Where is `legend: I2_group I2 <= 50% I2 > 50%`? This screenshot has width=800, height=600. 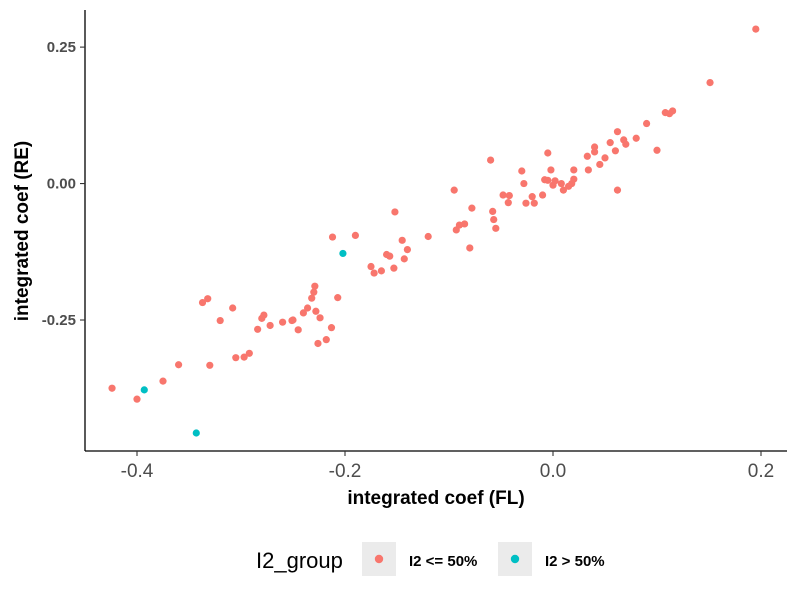
legend: I2_group I2 <= 50% I2 > 50% is located at coordinates (430, 559).